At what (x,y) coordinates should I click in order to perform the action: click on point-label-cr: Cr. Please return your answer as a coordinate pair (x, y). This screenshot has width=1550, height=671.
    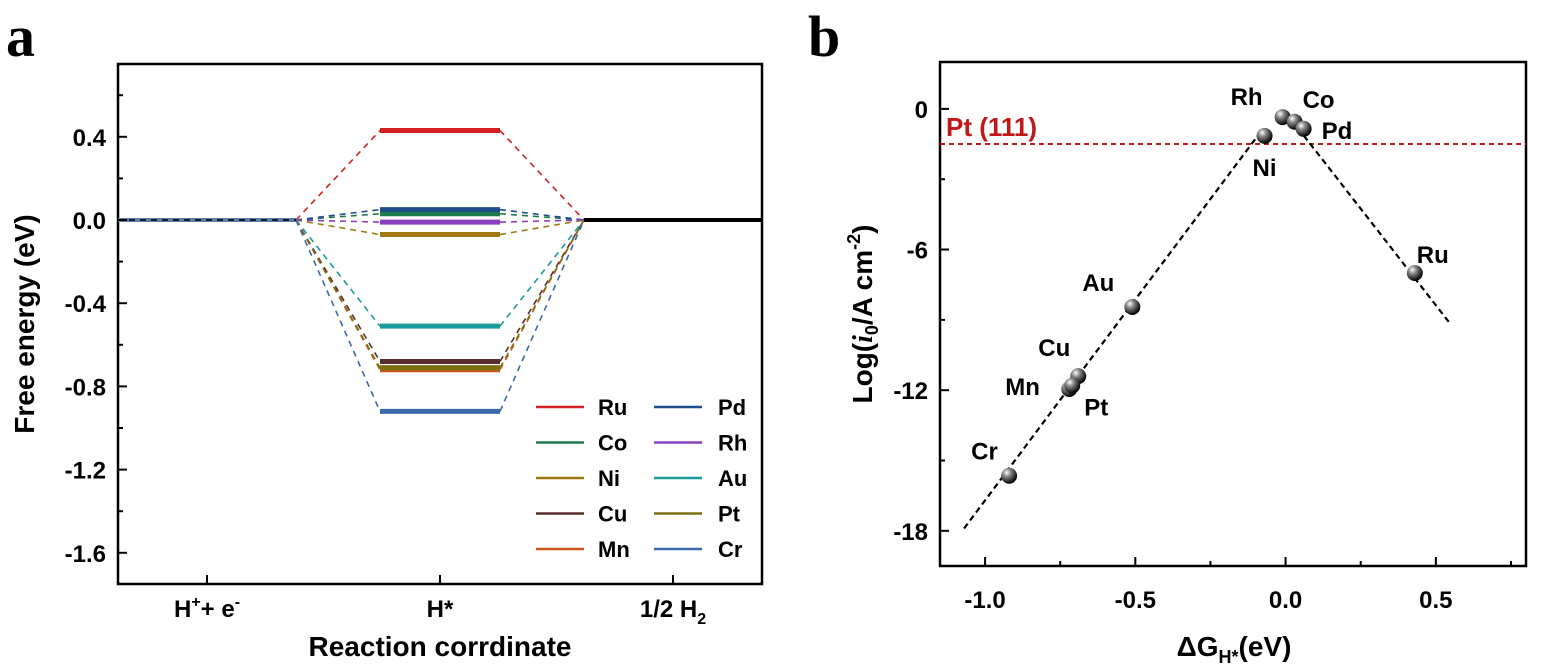
    Looking at the image, I should click on (984, 452).